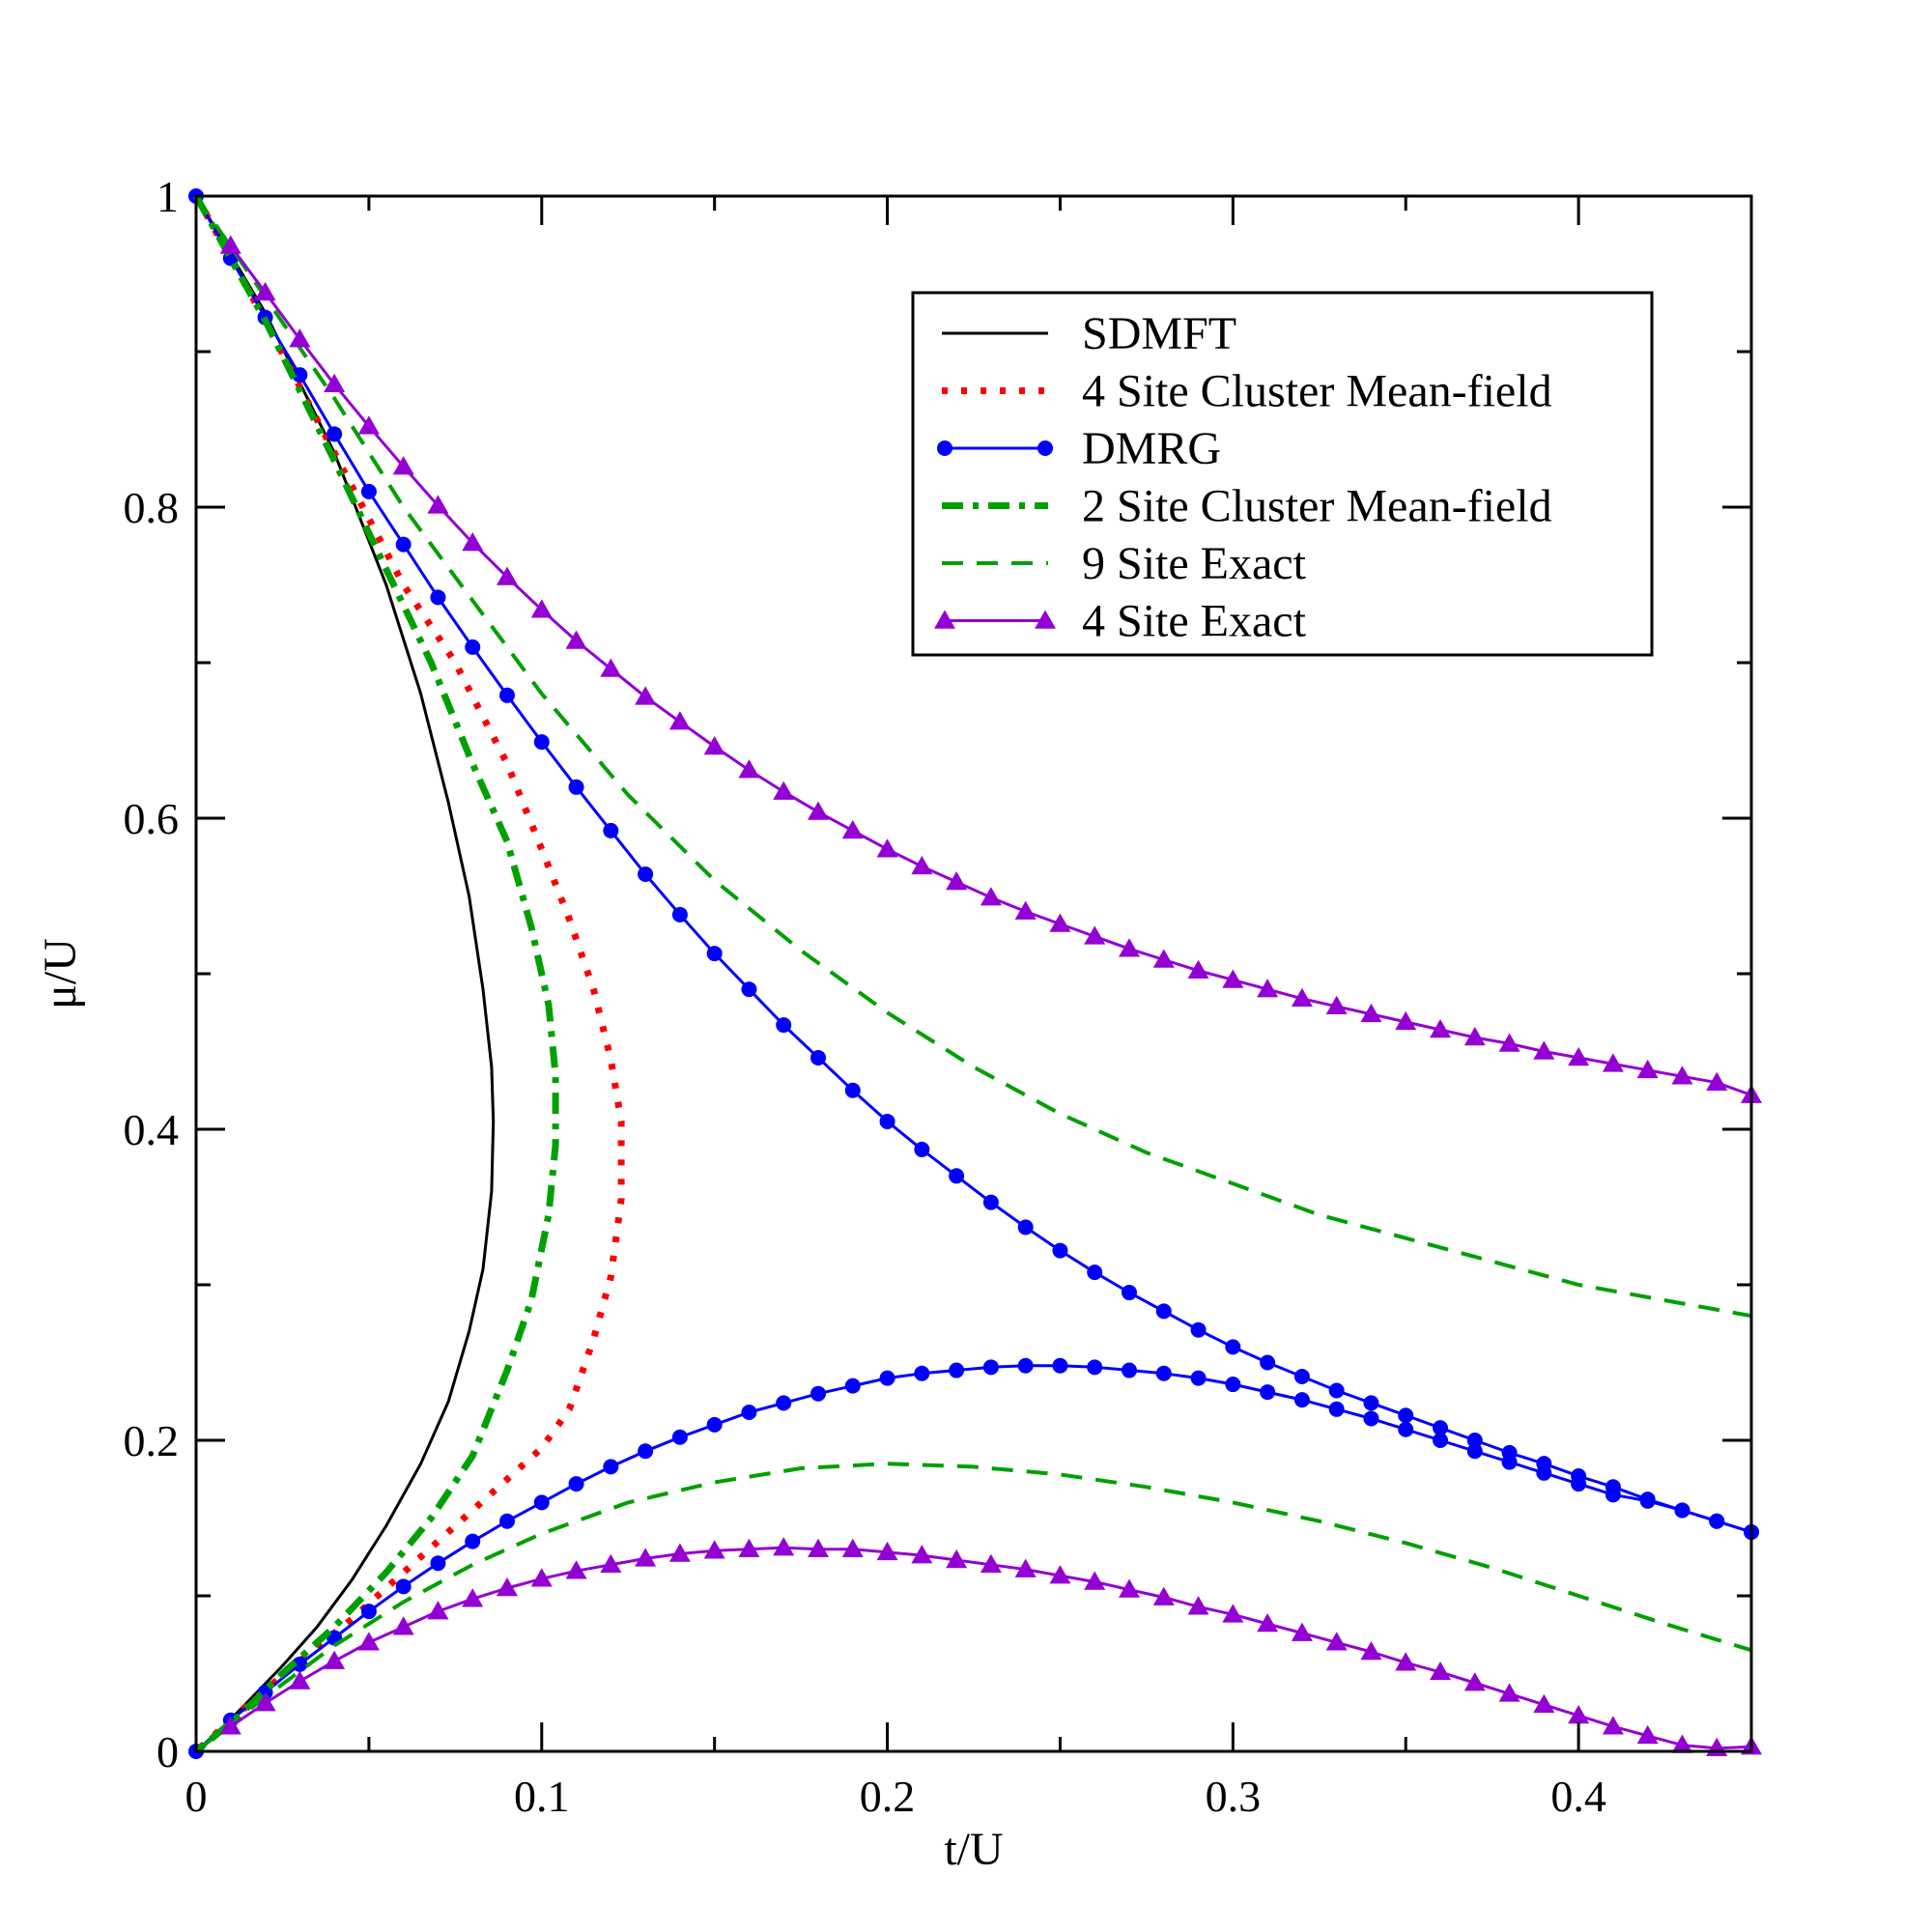  Describe the element at coordinates (152, 1129) in the screenshot. I see `y-tick-label: 0.4` at that location.